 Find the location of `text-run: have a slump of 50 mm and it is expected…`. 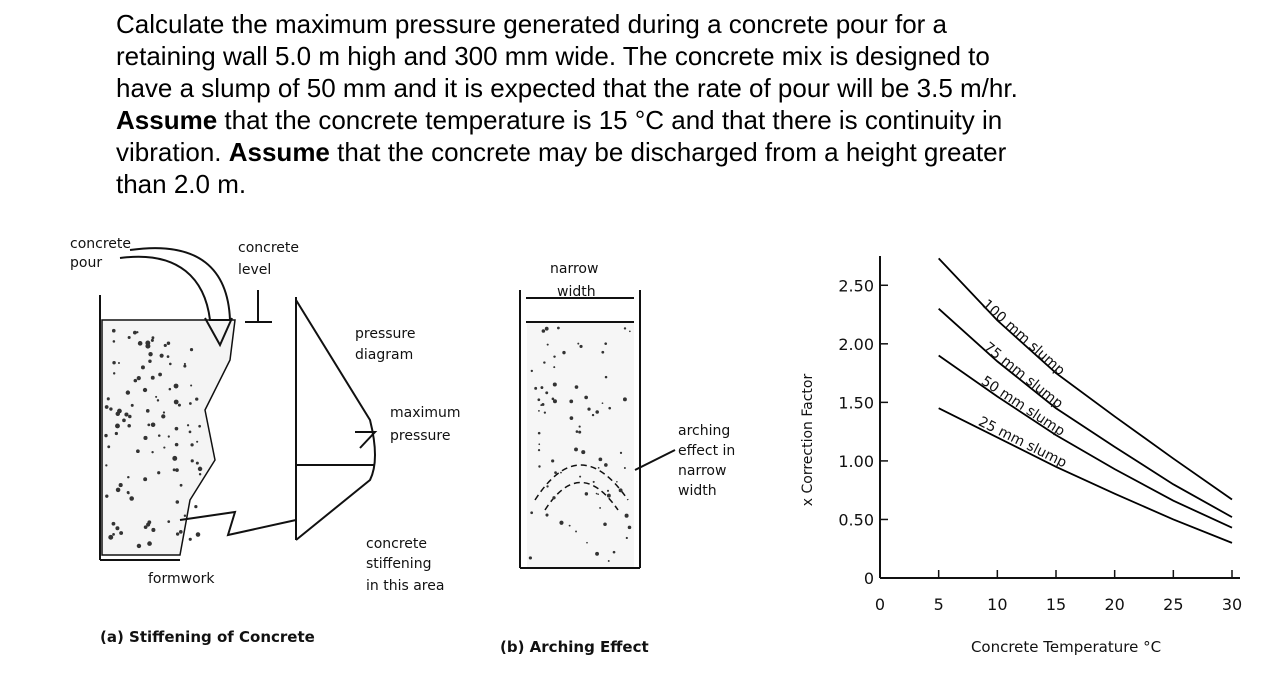

text-run: have a slump of 50 mm and it is expected… is located at coordinates (567, 88).